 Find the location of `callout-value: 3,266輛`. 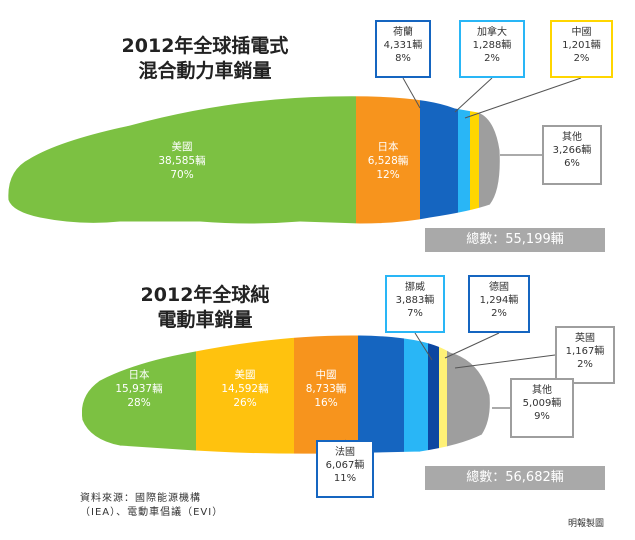

callout-value: 3,266輛 is located at coordinates (572, 150).